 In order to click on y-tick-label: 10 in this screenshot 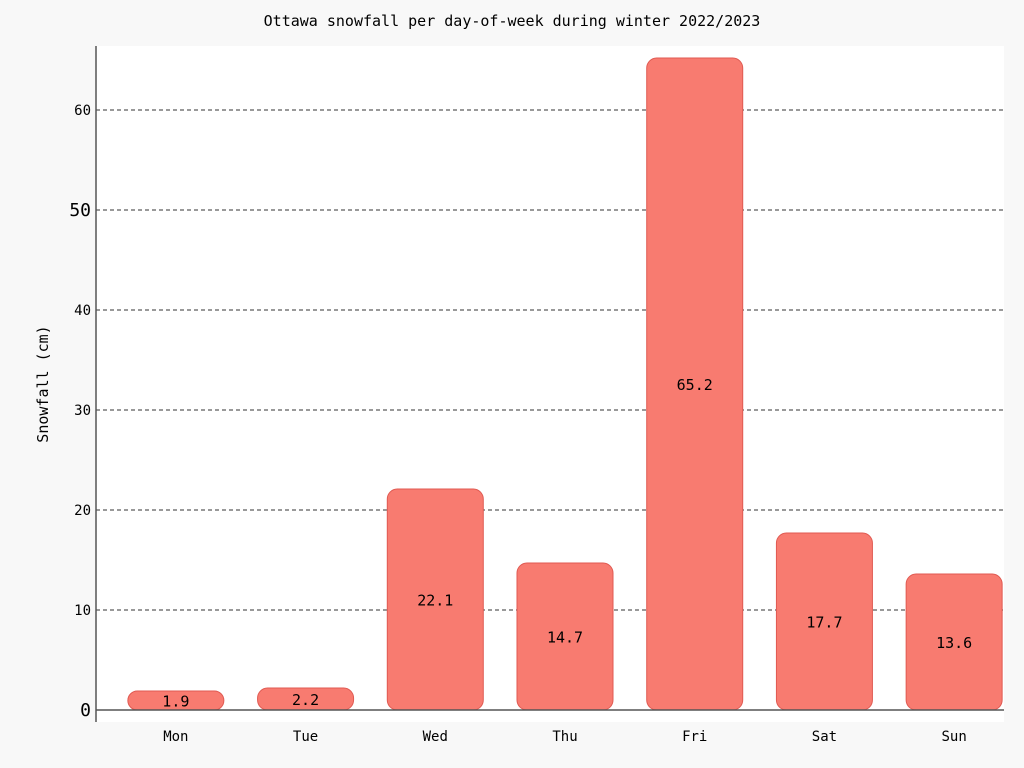, I will do `click(82, 611)`.